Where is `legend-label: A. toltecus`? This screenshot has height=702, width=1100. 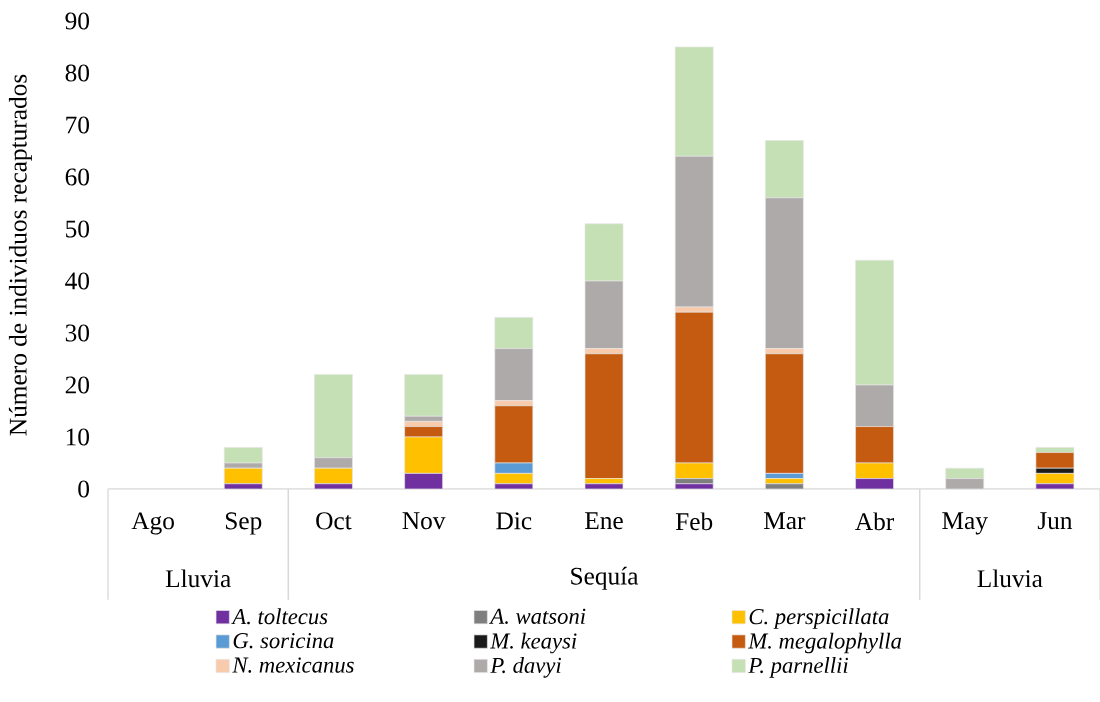 legend-label: A. toltecus is located at coordinates (279, 616).